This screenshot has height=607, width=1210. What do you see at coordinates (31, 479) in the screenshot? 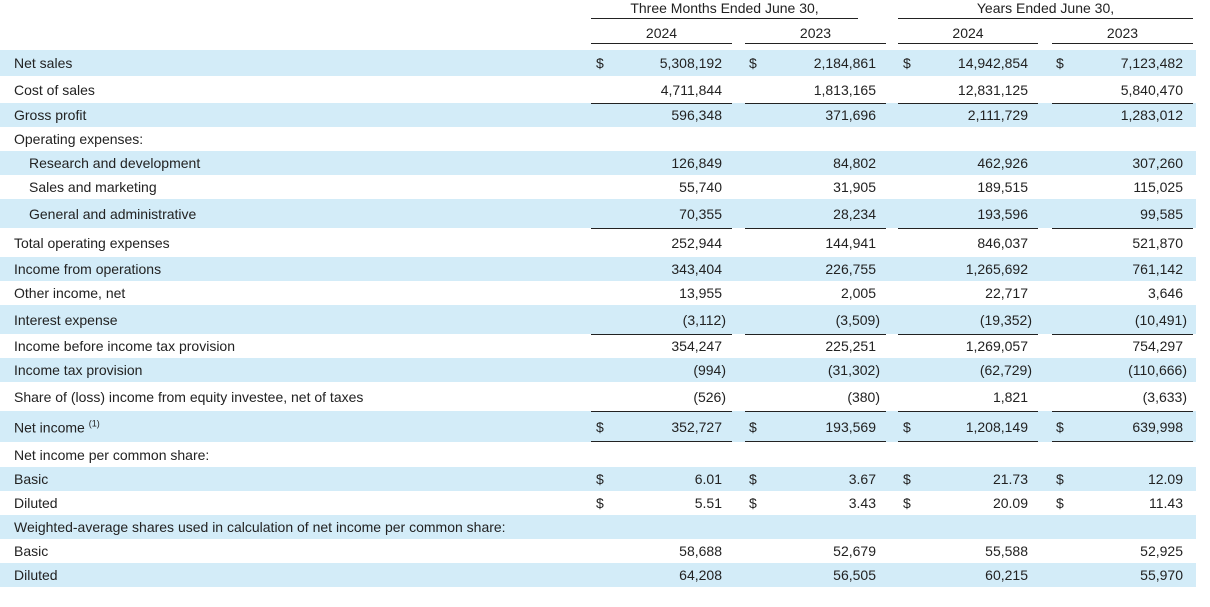
I see `row-label: Basic` at bounding box center [31, 479].